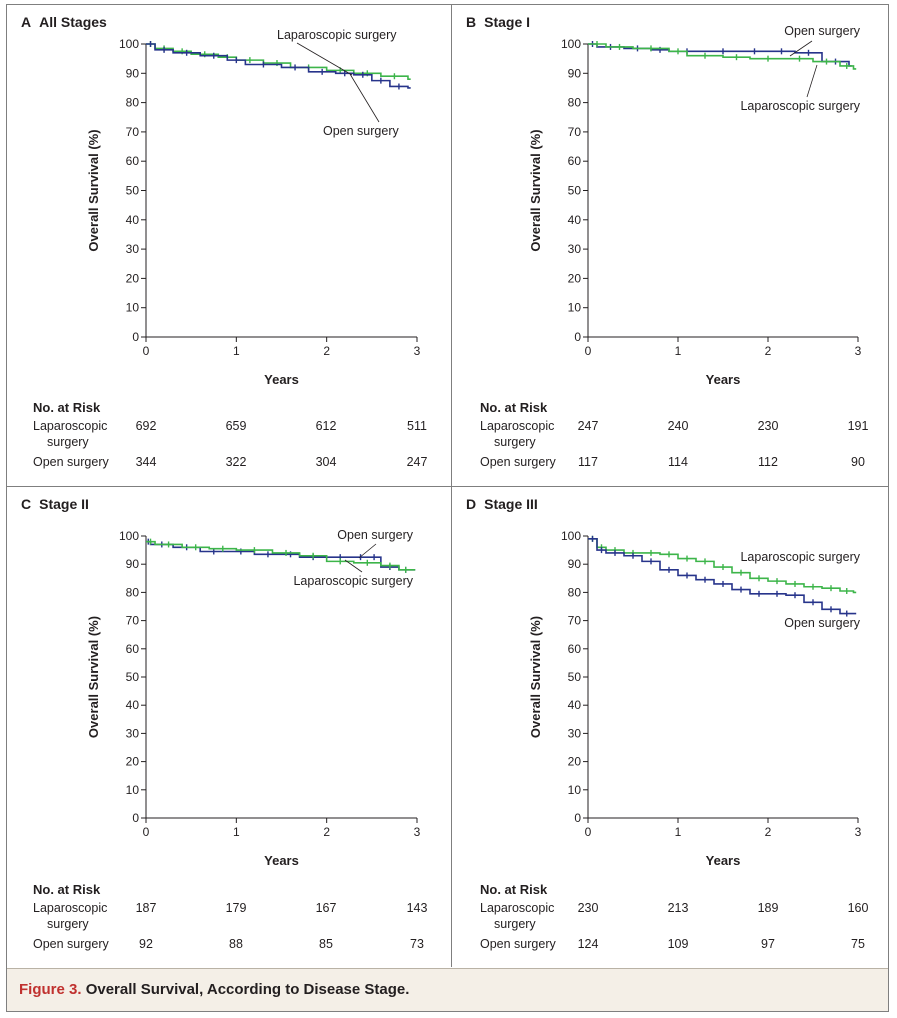 The height and width of the screenshot is (1018, 897). Describe the element at coordinates (588, 426) in the screenshot. I see `risk-value-laparoscopic: 247` at that location.